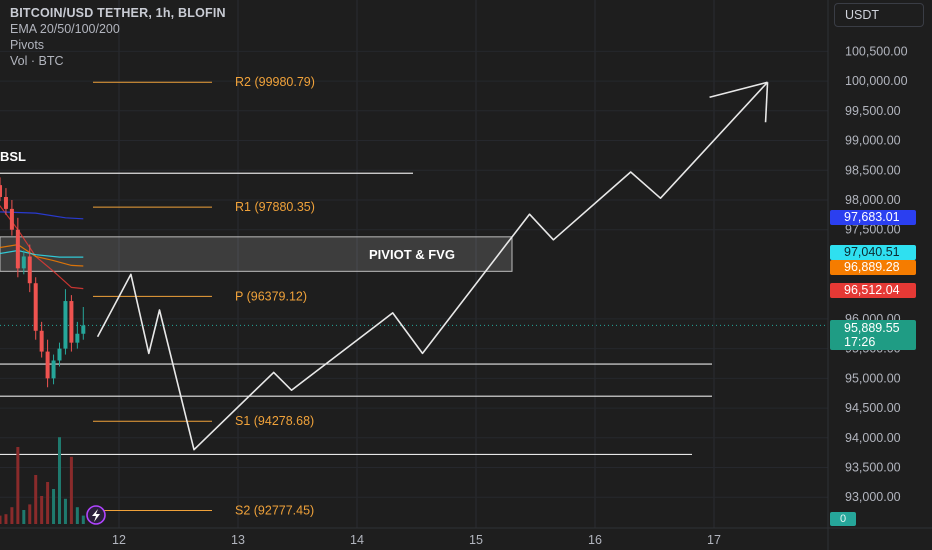 The height and width of the screenshot is (550, 932). What do you see at coordinates (412, 254) in the screenshot?
I see `fvg-zone-label: PIVIOT & FVG` at bounding box center [412, 254].